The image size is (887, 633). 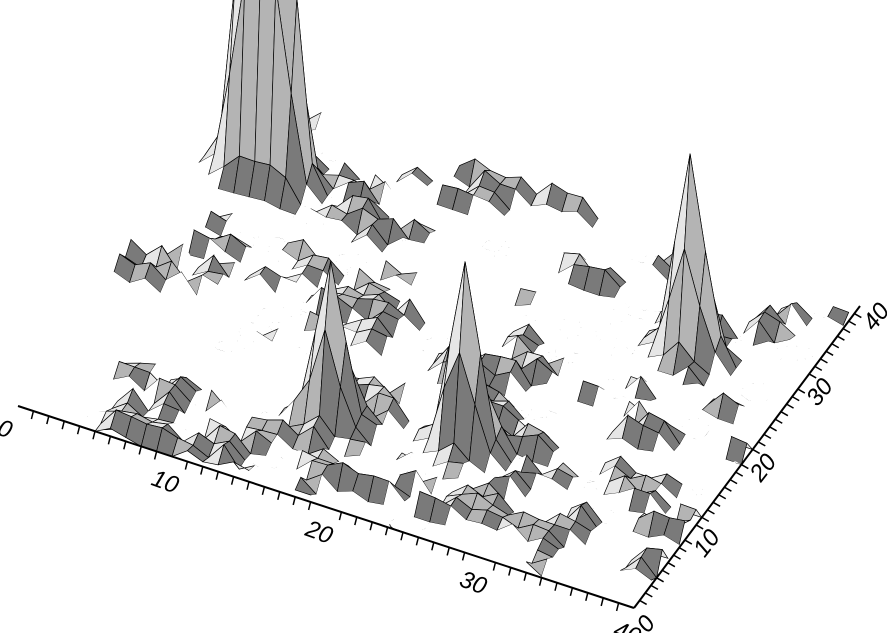 What do you see at coordinates (872, 317) in the screenshot?
I see `y-tick-label: 40` at bounding box center [872, 317].